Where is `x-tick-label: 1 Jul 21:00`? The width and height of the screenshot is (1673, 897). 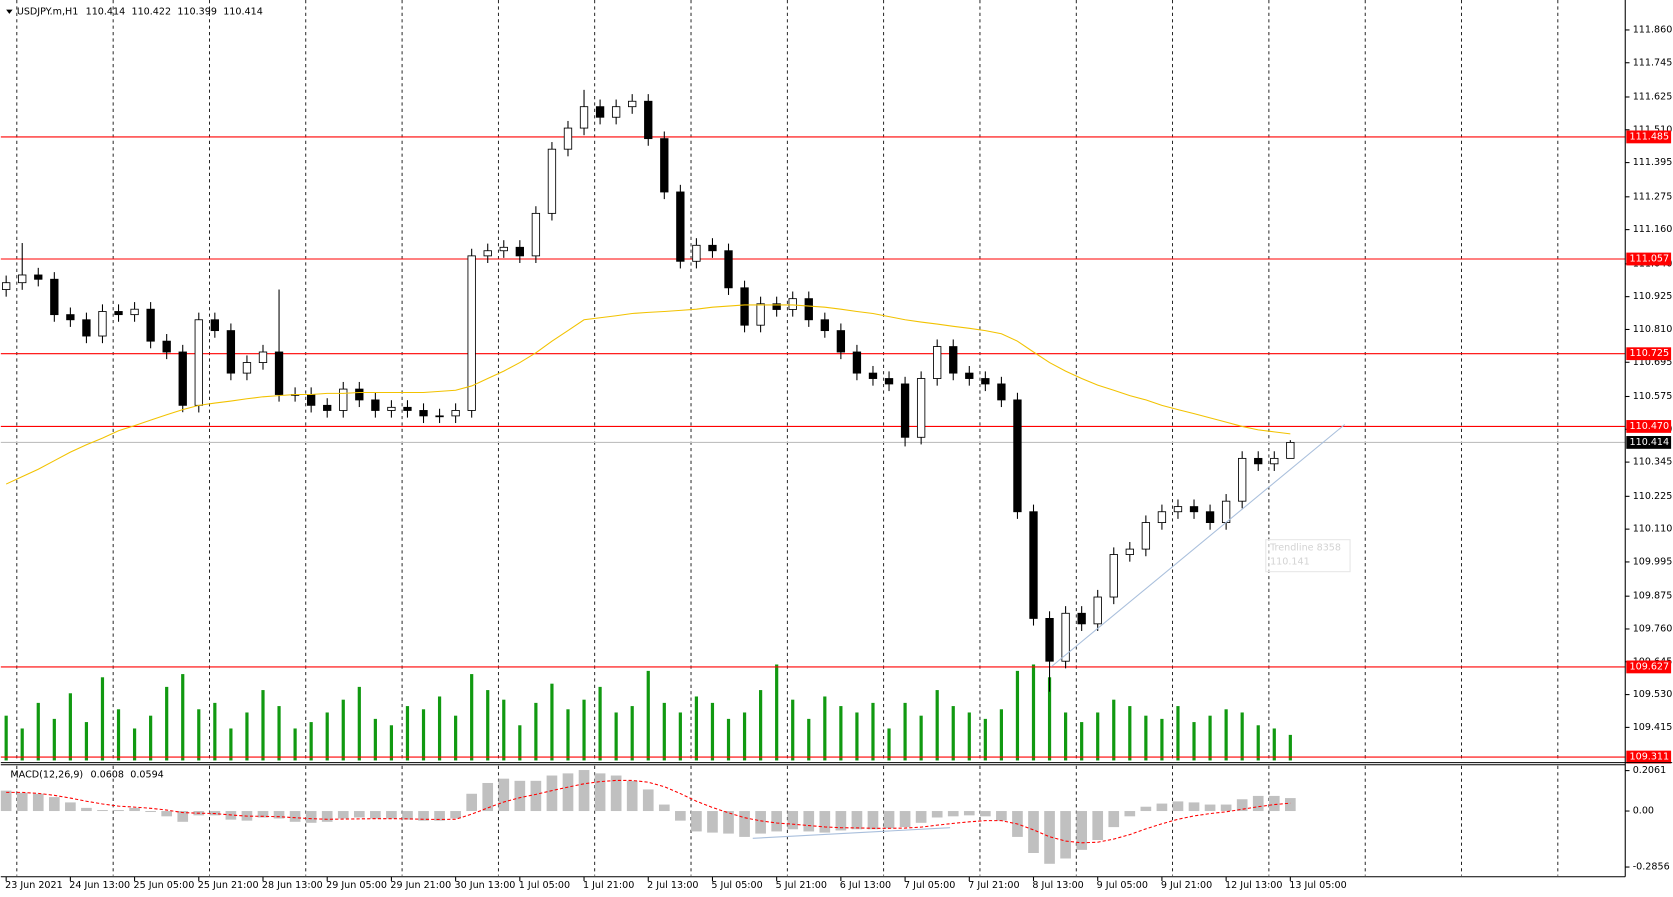
x-tick-label: 1 Jul 21:00 is located at coordinates (608, 885).